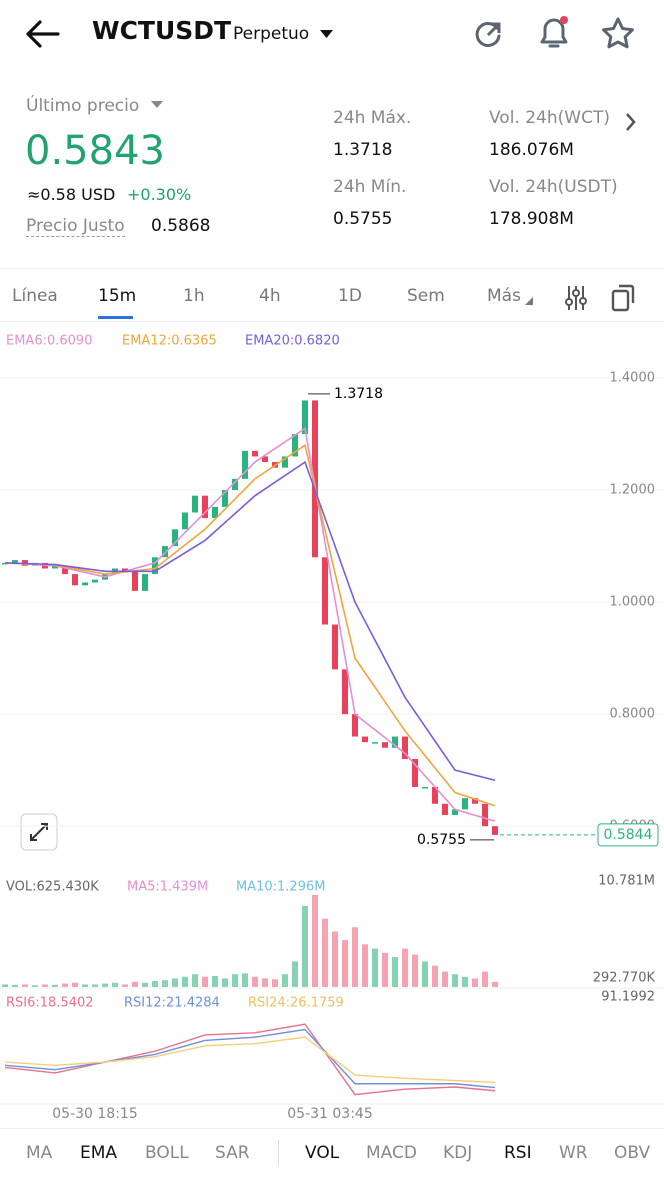  What do you see at coordinates (329, 1114) in the screenshot?
I see `time-label: 05-31 03:45` at bounding box center [329, 1114].